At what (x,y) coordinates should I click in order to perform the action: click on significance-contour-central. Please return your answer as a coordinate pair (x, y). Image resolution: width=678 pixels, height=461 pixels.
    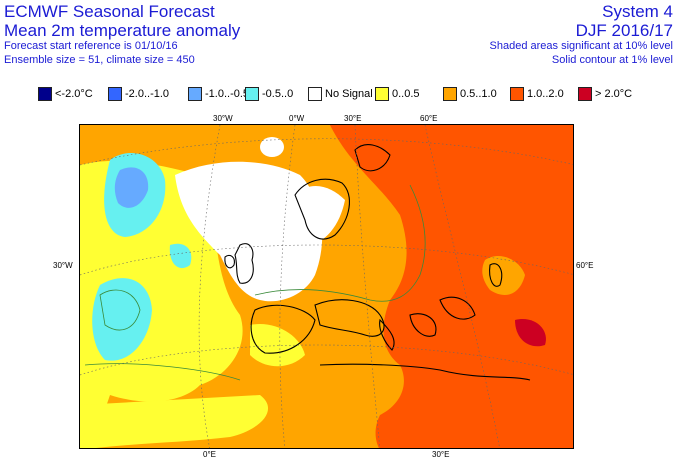
    Looking at the image, I should click on (337, 288).